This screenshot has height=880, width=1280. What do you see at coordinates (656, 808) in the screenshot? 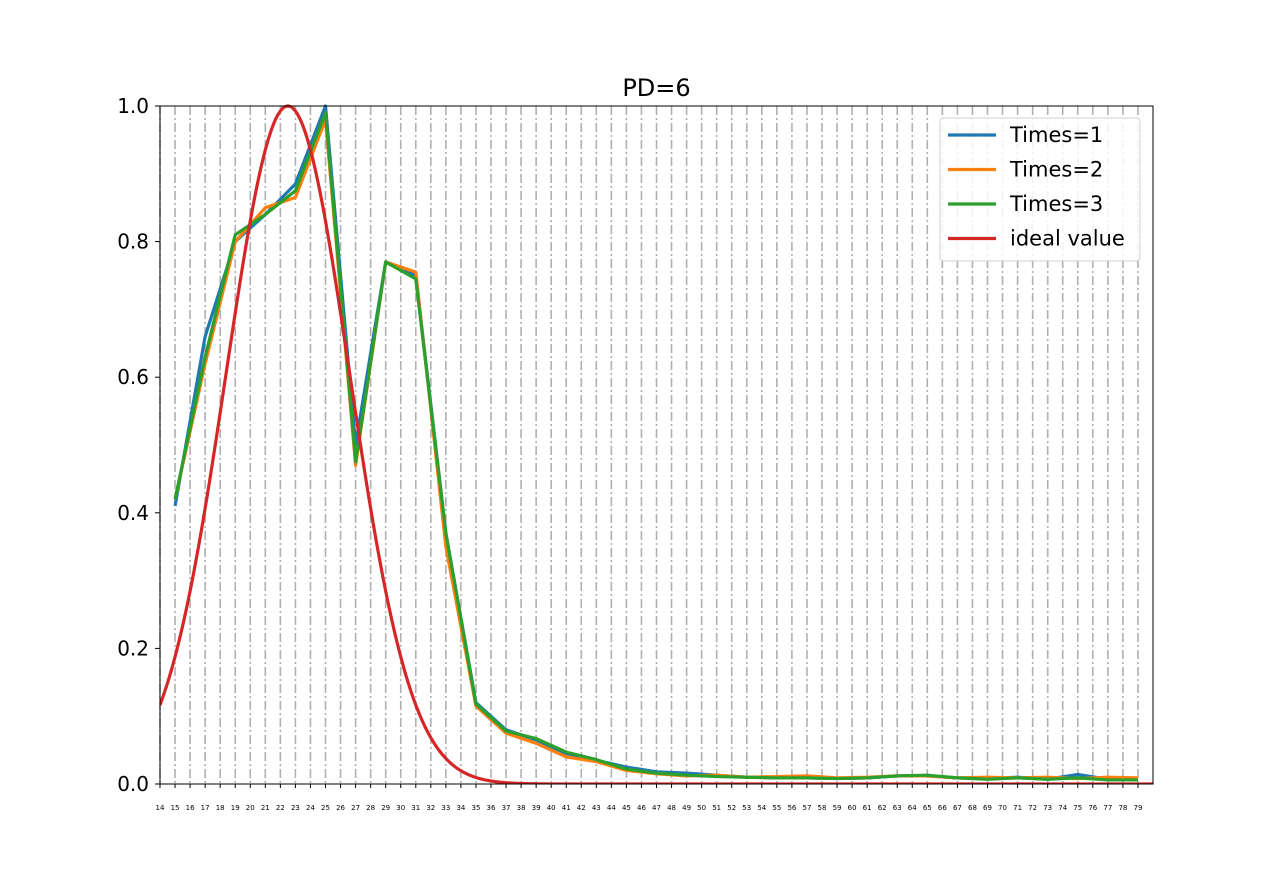
I see `x-tick-label: 47` at bounding box center [656, 808].